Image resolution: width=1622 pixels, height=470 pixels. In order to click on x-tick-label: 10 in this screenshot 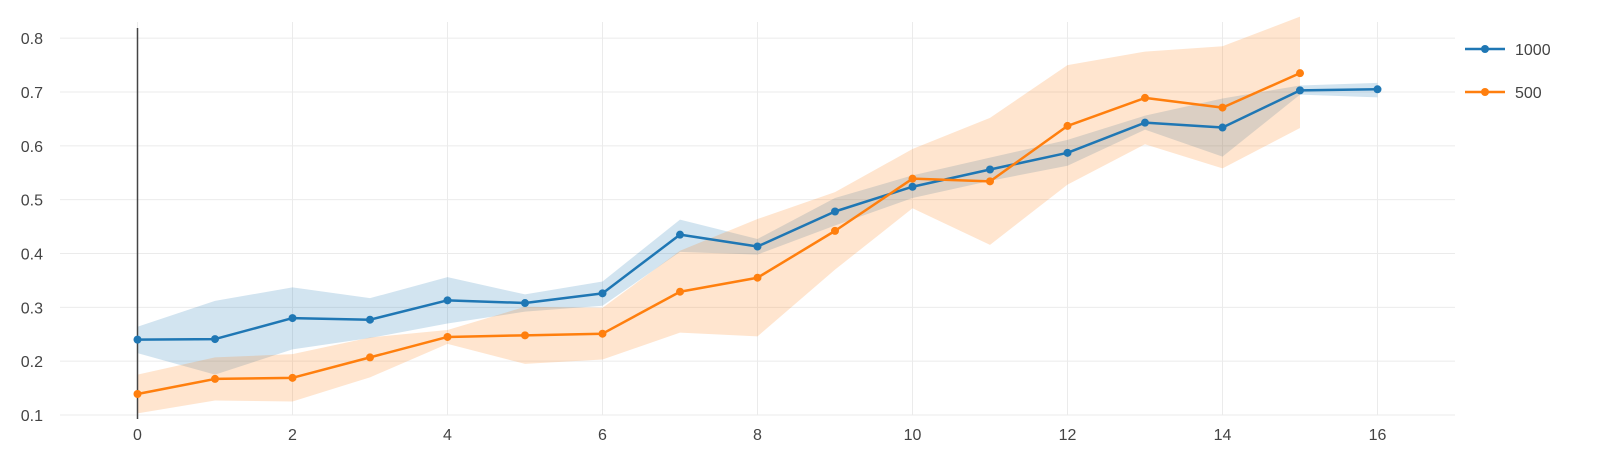, I will do `click(913, 435)`.